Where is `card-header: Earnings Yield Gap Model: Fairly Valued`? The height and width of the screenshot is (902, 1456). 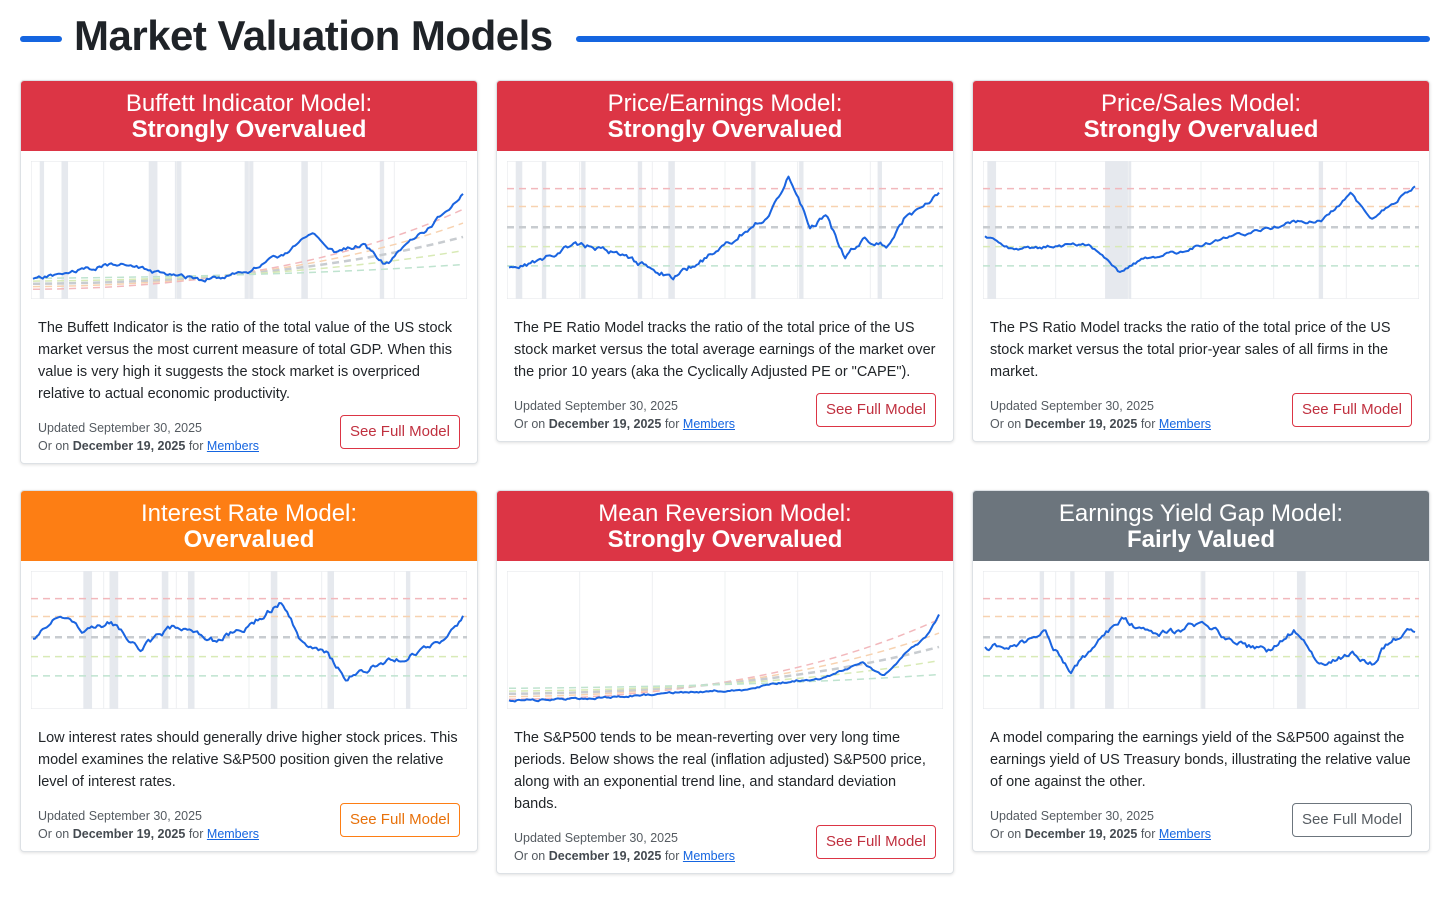
card-header: Earnings Yield Gap Model: Fairly Valued is located at coordinates (1201, 526).